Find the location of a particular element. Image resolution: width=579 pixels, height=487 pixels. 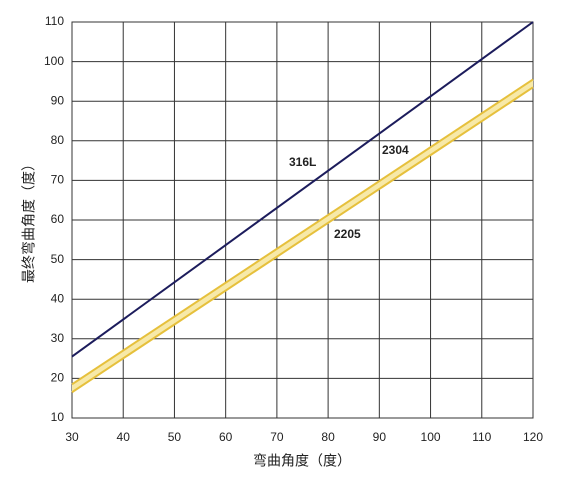

x-tick-label: 120 is located at coordinates (533, 437).